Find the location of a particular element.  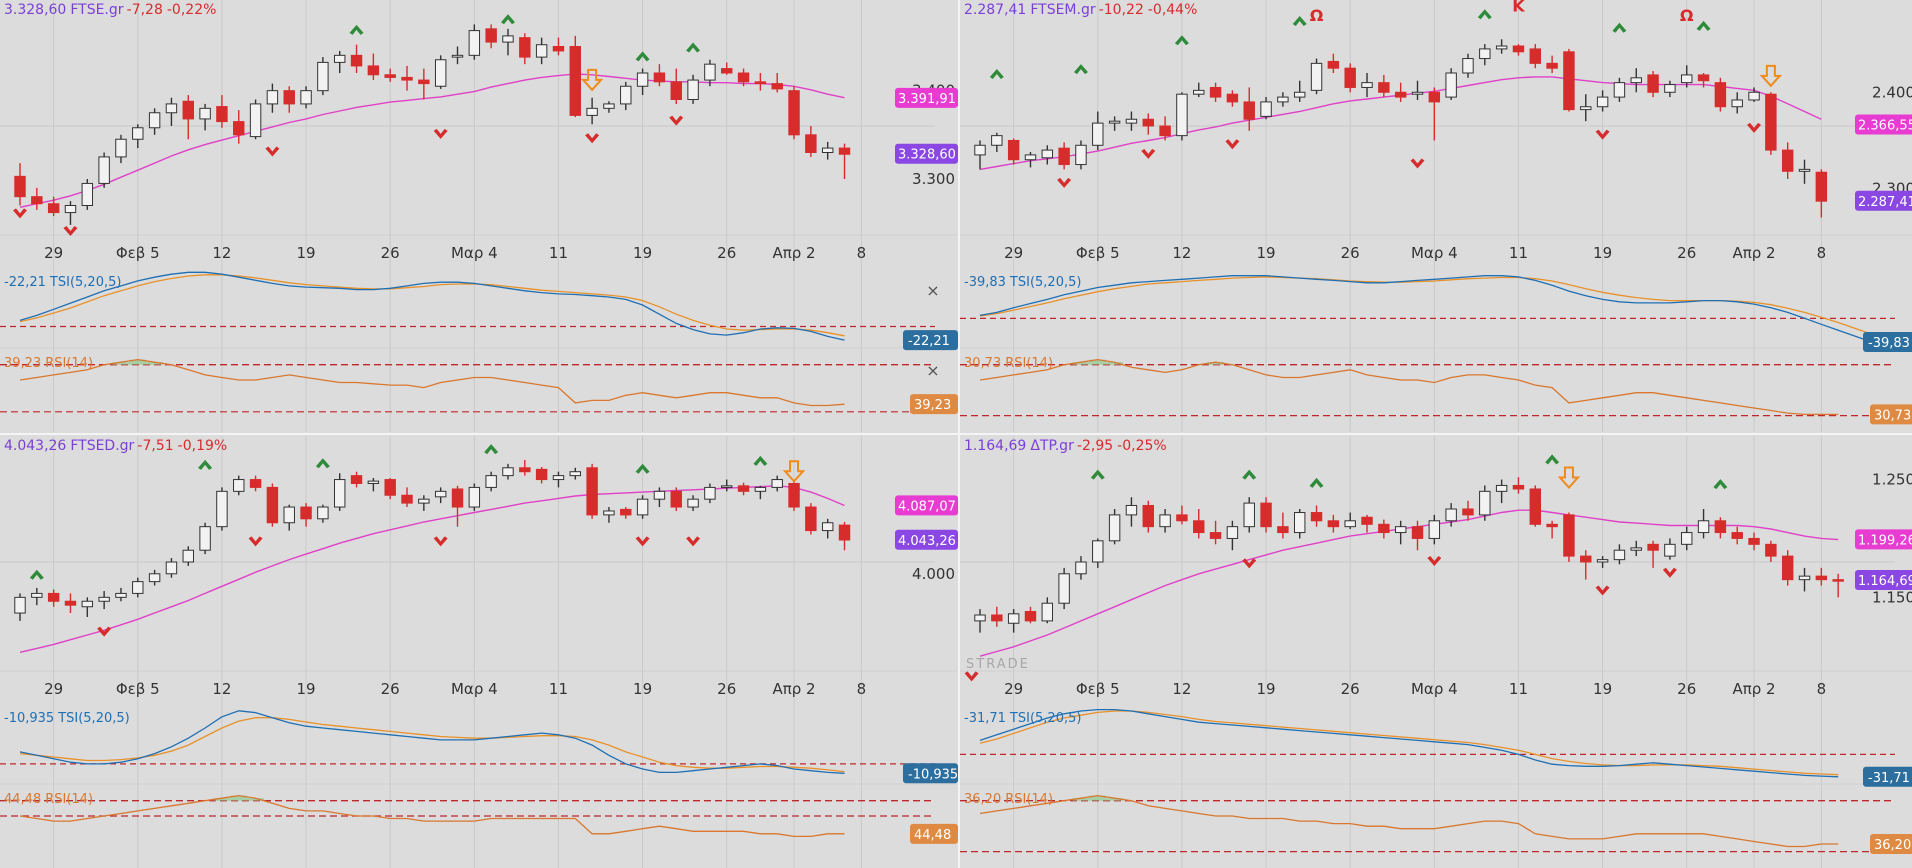

rsi-line is located at coordinates (432, 382).